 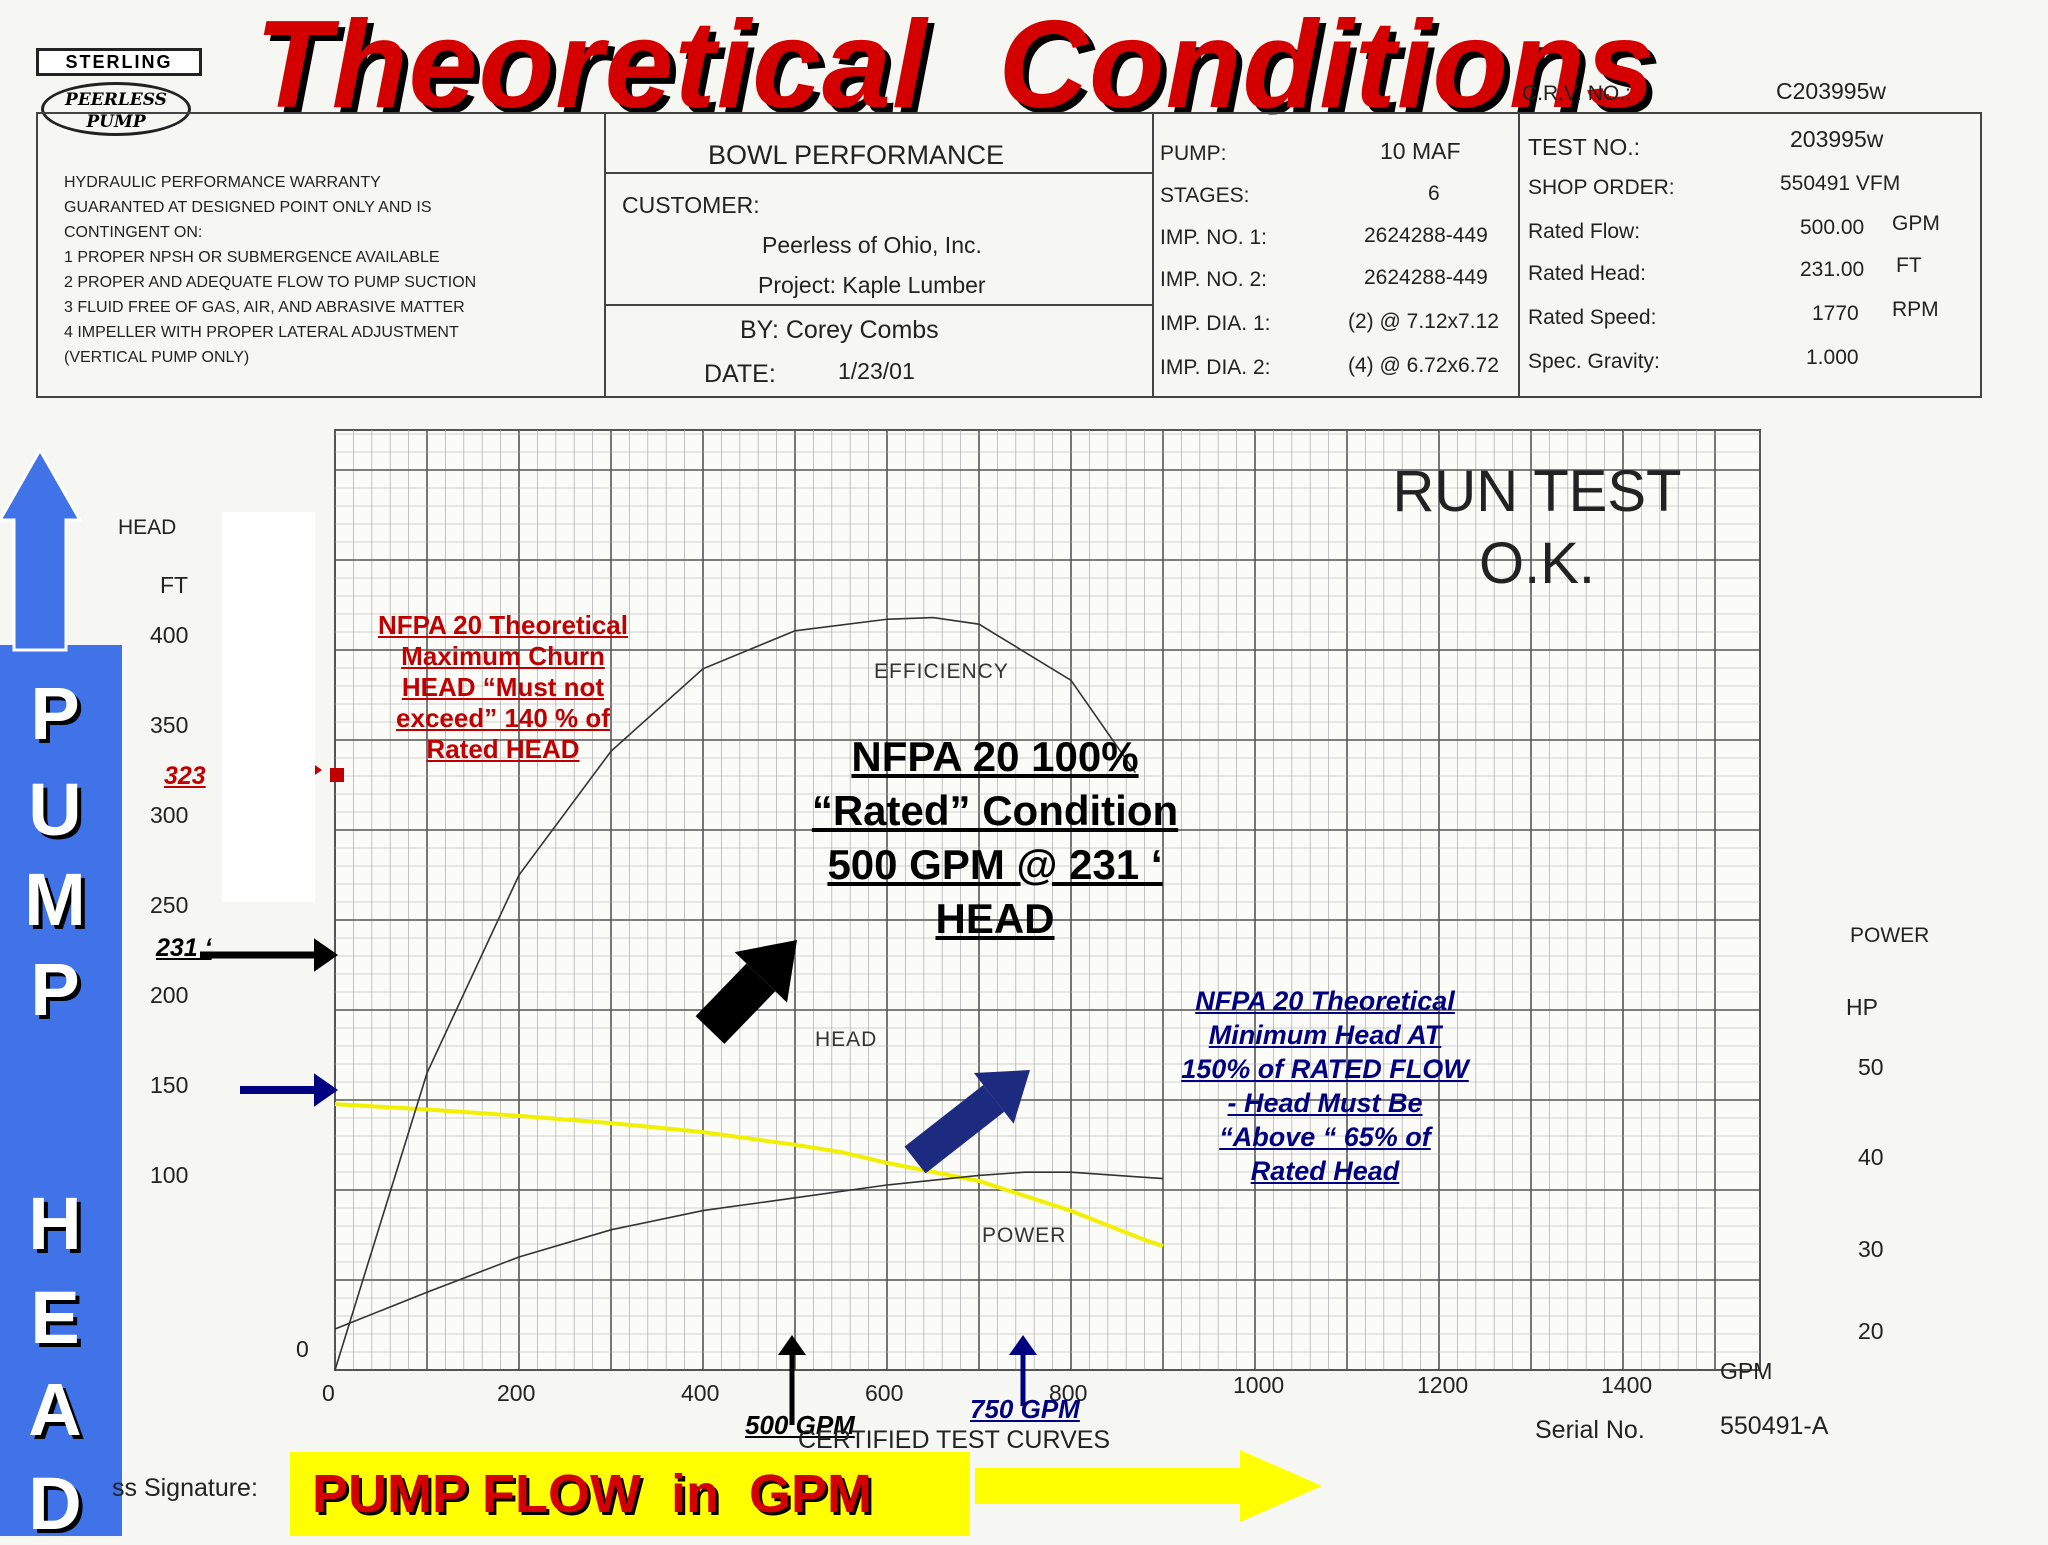 What do you see at coordinates (995, 864) in the screenshot?
I see `rated-note-line: 500 GPM @ 231 ‘` at bounding box center [995, 864].